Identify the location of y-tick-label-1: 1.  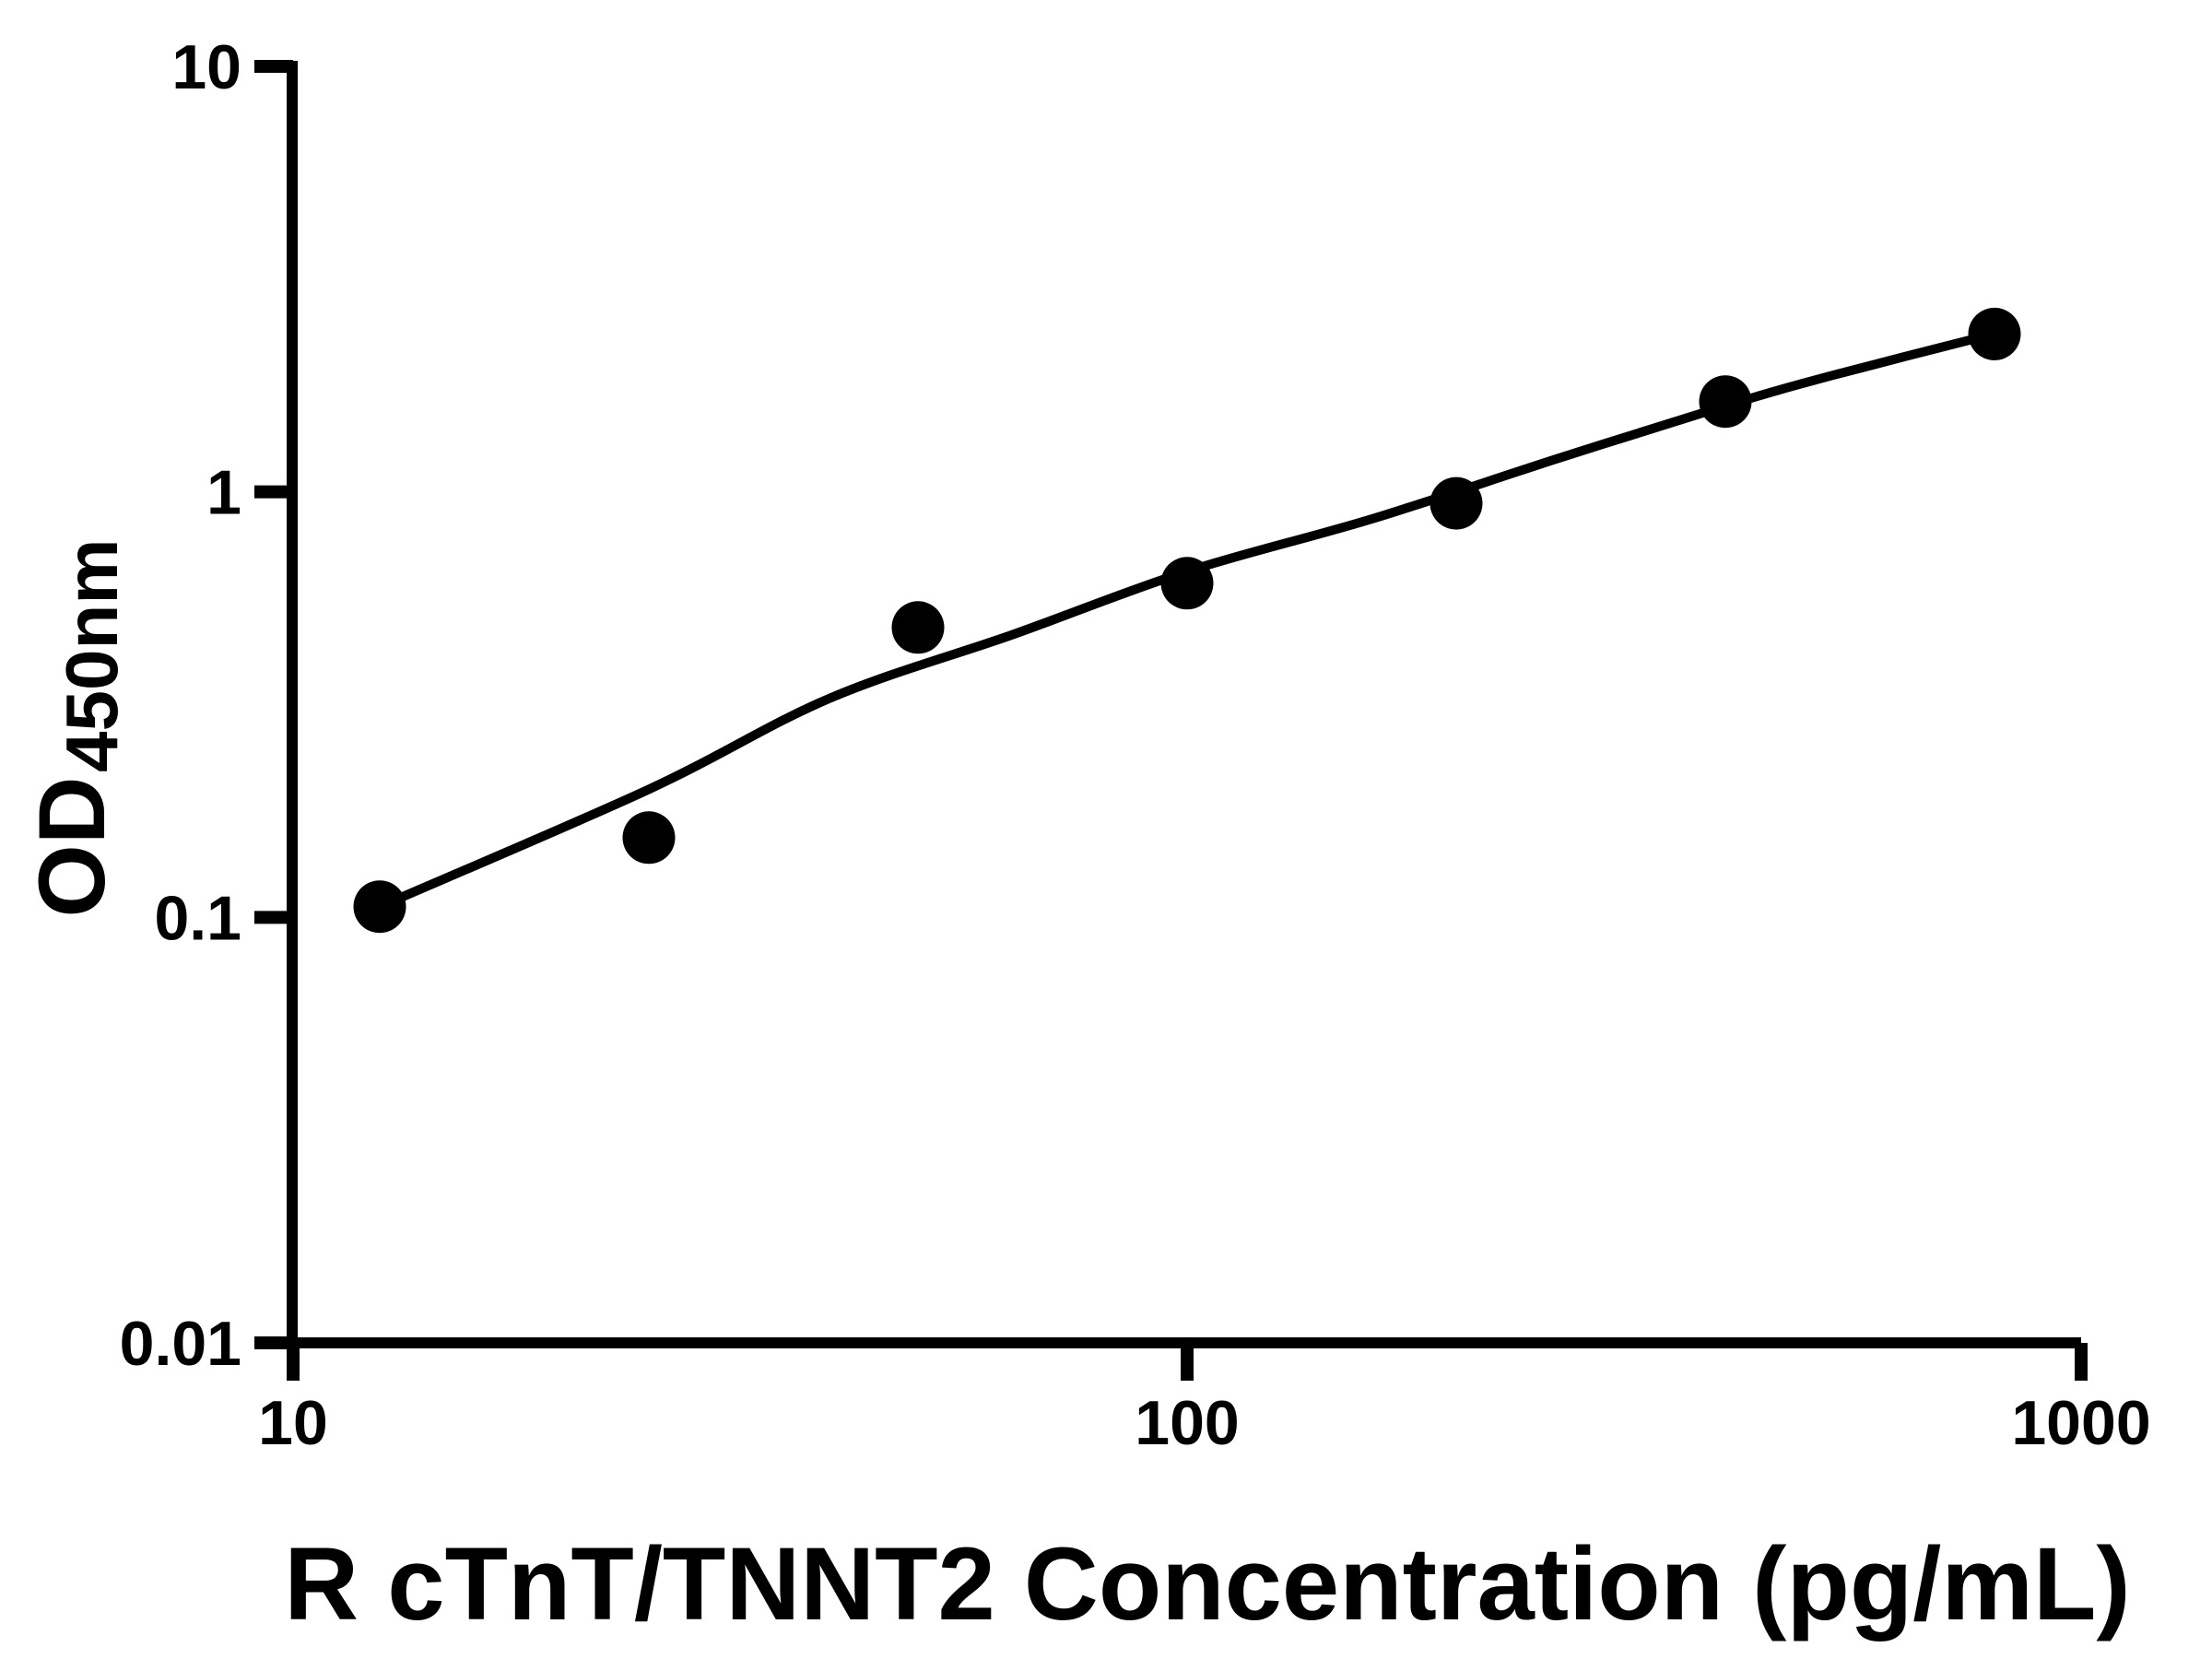
(223, 493).